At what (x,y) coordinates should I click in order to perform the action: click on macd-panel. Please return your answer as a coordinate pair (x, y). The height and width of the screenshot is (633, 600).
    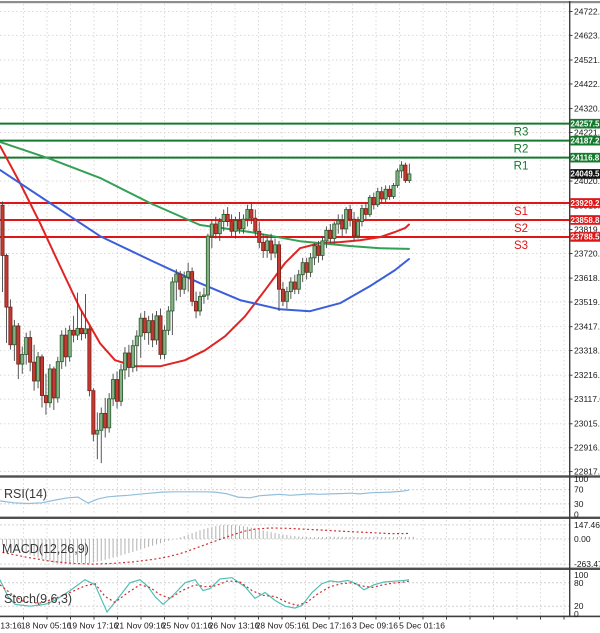
    Looking at the image, I should click on (284, 544).